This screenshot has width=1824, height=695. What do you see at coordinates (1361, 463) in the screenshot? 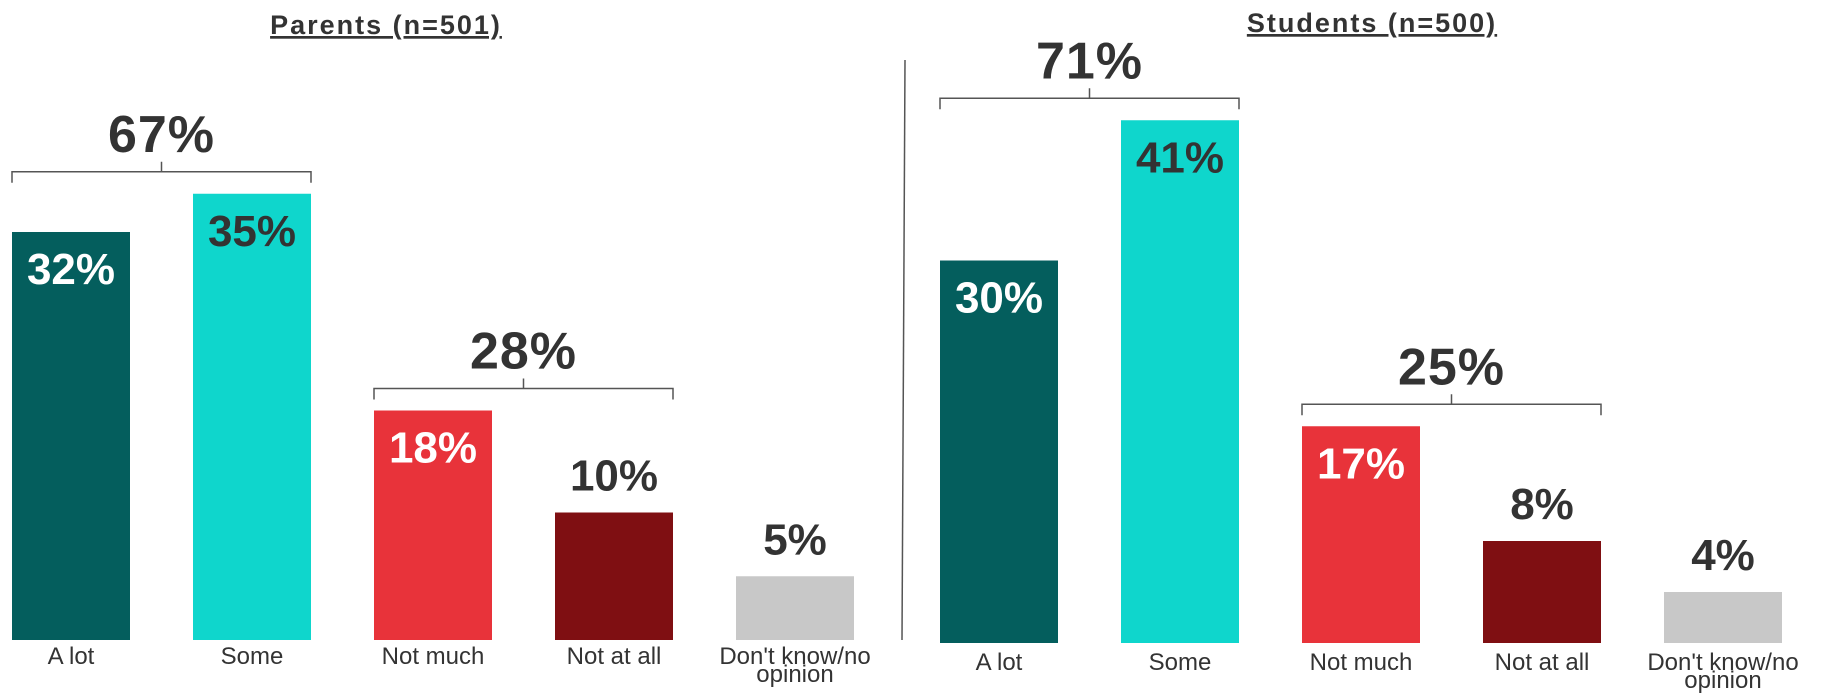
I see `students-value-label-2: 17%` at bounding box center [1361, 463].